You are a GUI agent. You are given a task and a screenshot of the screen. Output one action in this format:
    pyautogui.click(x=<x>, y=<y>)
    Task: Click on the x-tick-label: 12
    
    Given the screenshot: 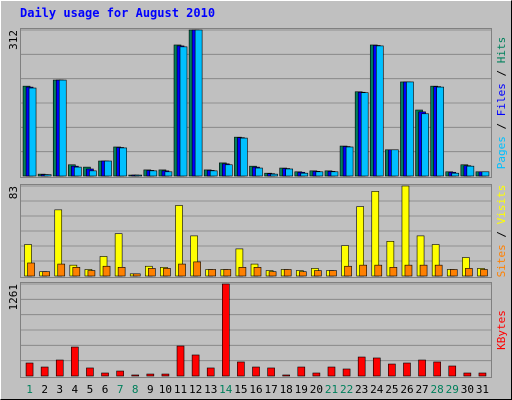 What is the action you would take?
    pyautogui.click(x=195, y=389)
    